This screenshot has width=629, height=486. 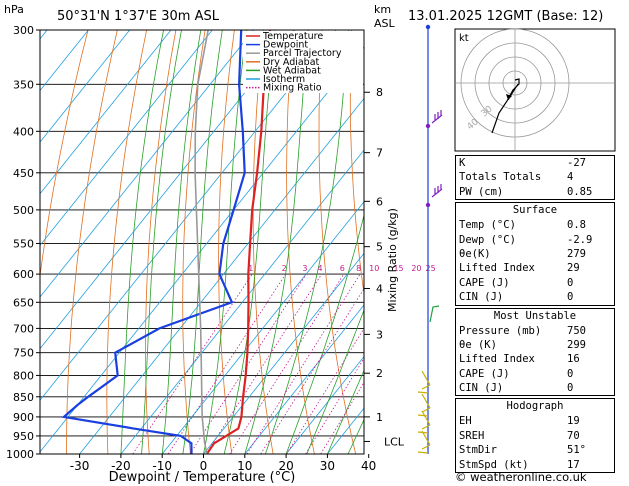 What do you see at coordinates (20, 454) in the screenshot?
I see `pressure-tick-label: 1000` at bounding box center [20, 454].